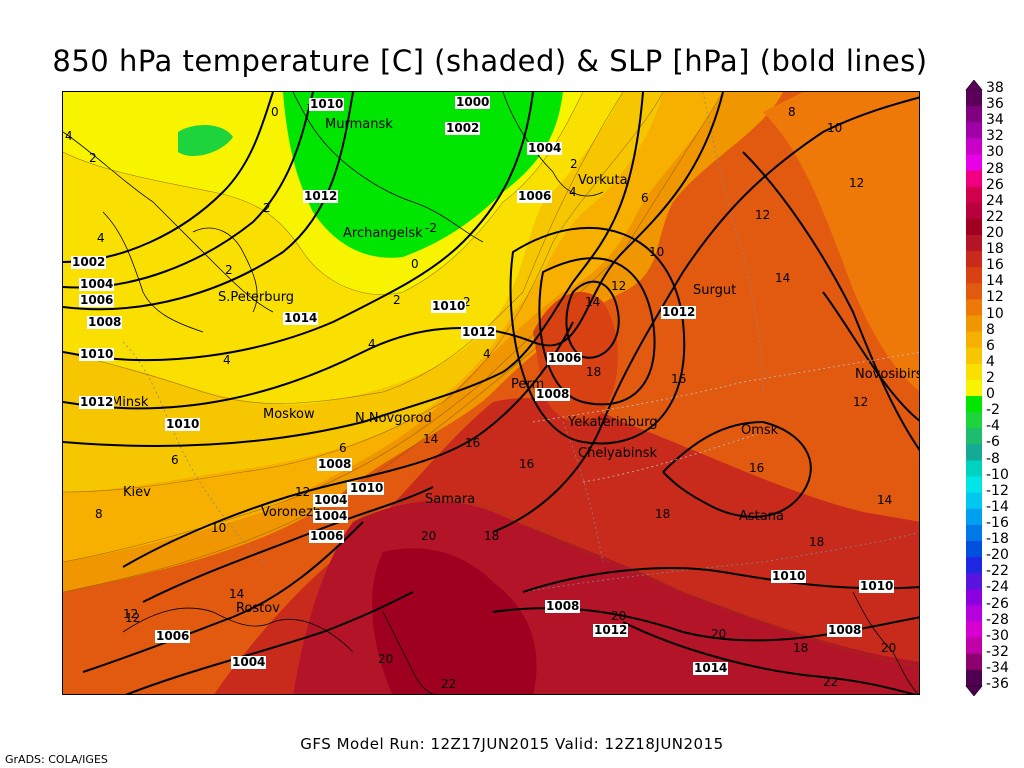  Describe the element at coordinates (130, 402) in the screenshot. I see `city-label: Minsk` at that location.